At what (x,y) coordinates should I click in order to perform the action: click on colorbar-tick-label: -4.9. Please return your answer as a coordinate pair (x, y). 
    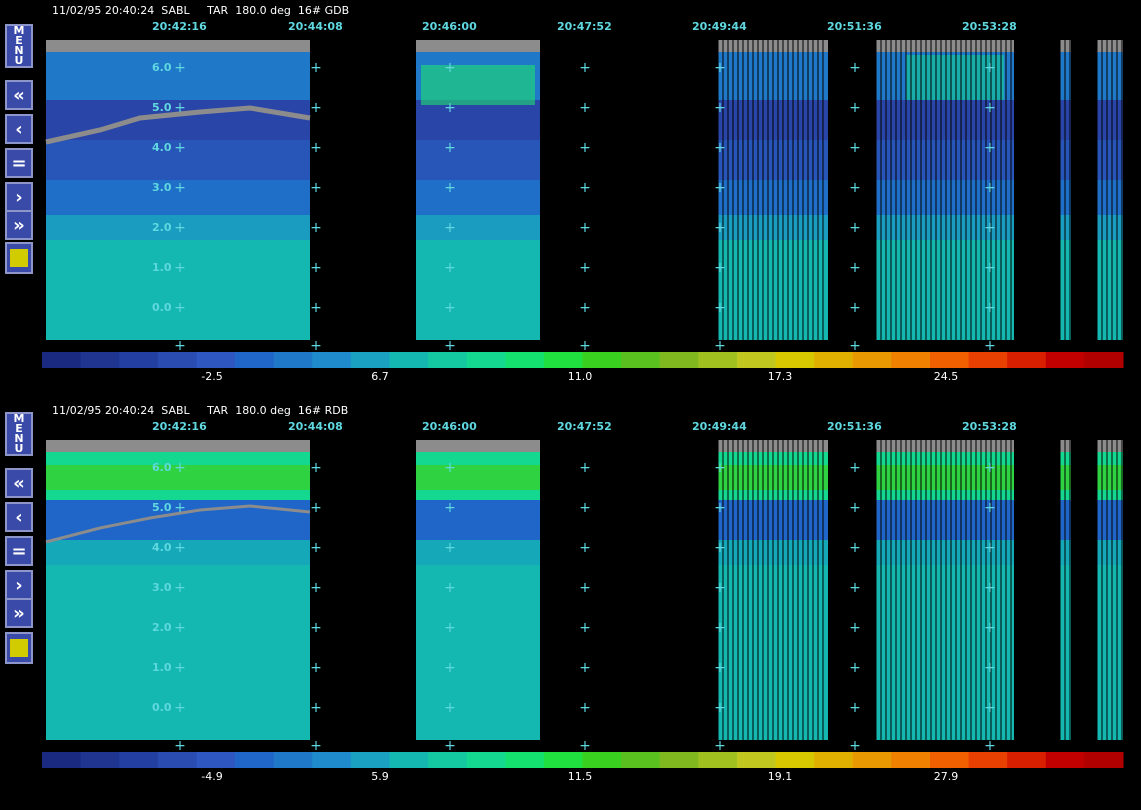
    Looking at the image, I should click on (212, 776).